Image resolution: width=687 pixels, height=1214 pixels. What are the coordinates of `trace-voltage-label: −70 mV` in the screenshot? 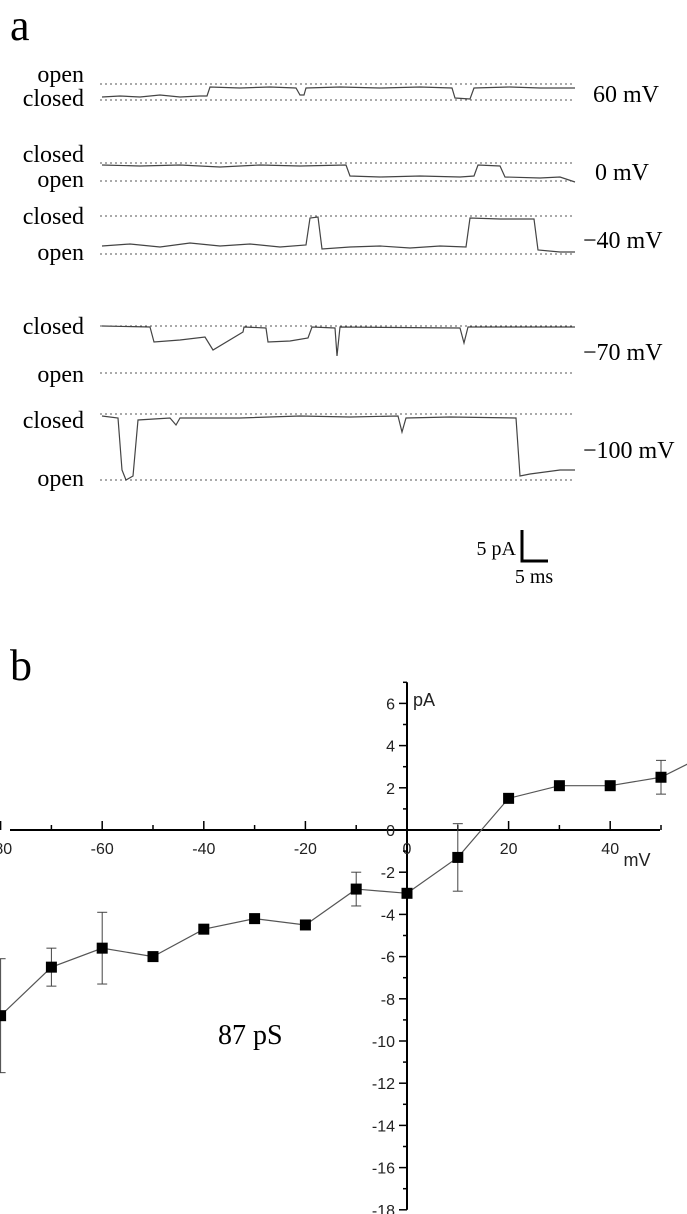 It's located at (623, 353).